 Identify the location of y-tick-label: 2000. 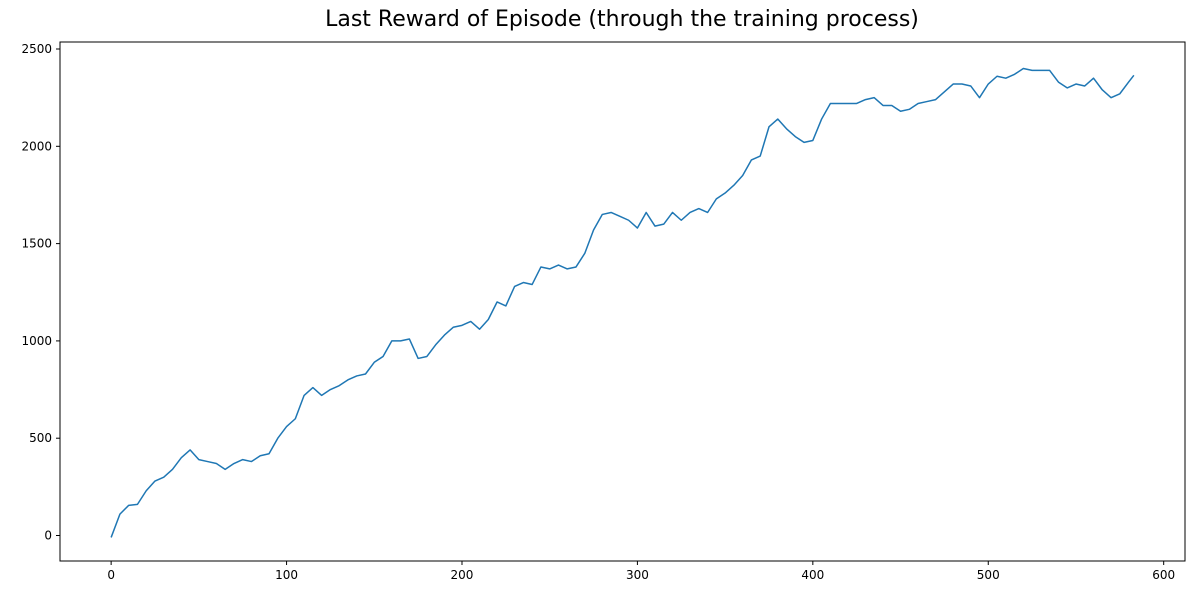
(36, 146).